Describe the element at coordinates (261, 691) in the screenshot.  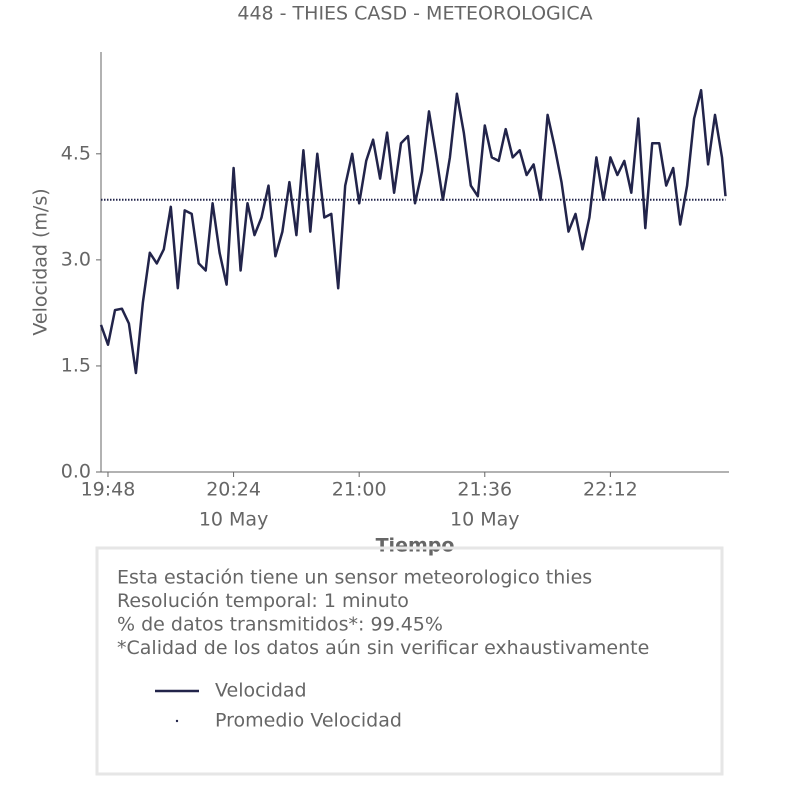
I see `legend-label: Velocidad` at that location.